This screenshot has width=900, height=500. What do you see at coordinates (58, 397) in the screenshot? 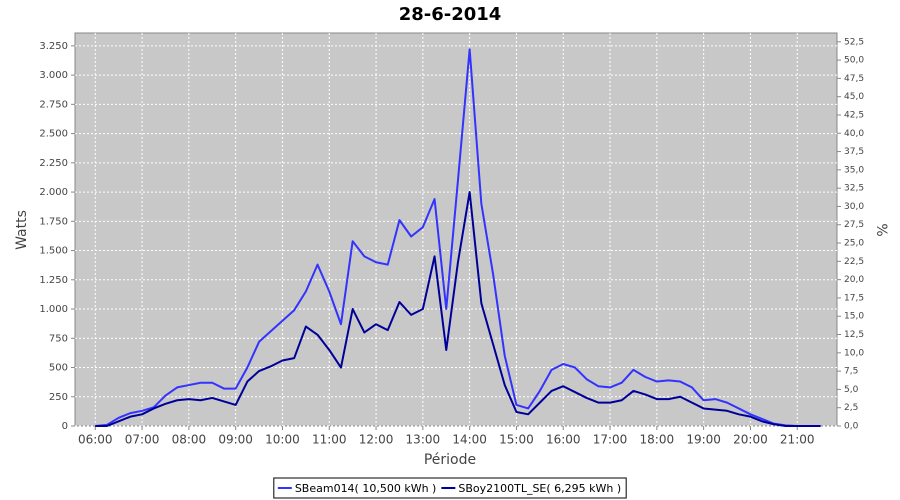
I see `y-tick-label: 250` at bounding box center [58, 397].